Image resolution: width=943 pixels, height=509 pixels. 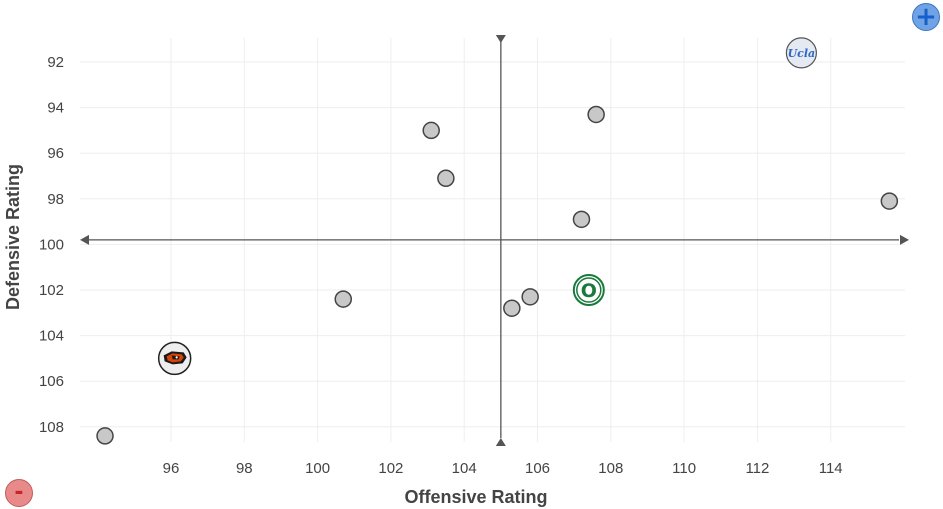 I want to click on y-axis-ticks: 92 94 96 98 100 102 104 106 108, so click(x=51, y=245).